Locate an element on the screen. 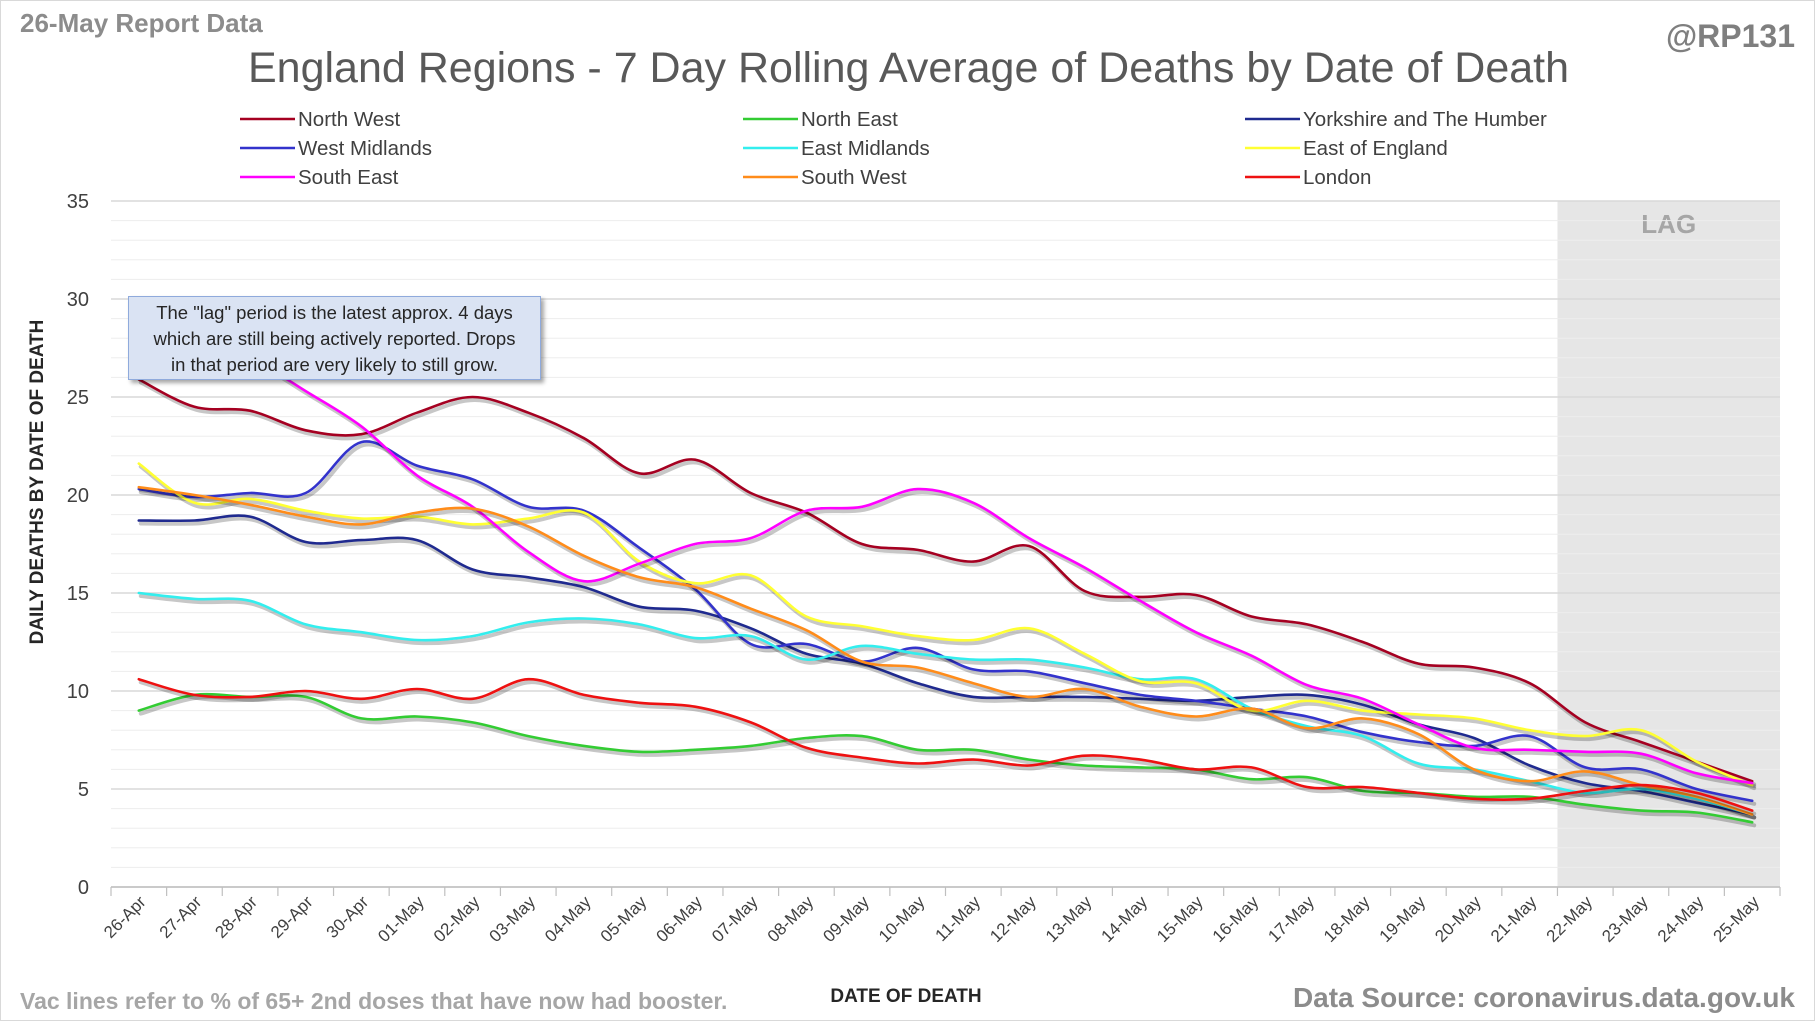 The image size is (1817, 1023). report-date-label: 26-May Report Data is located at coordinates (141, 23).